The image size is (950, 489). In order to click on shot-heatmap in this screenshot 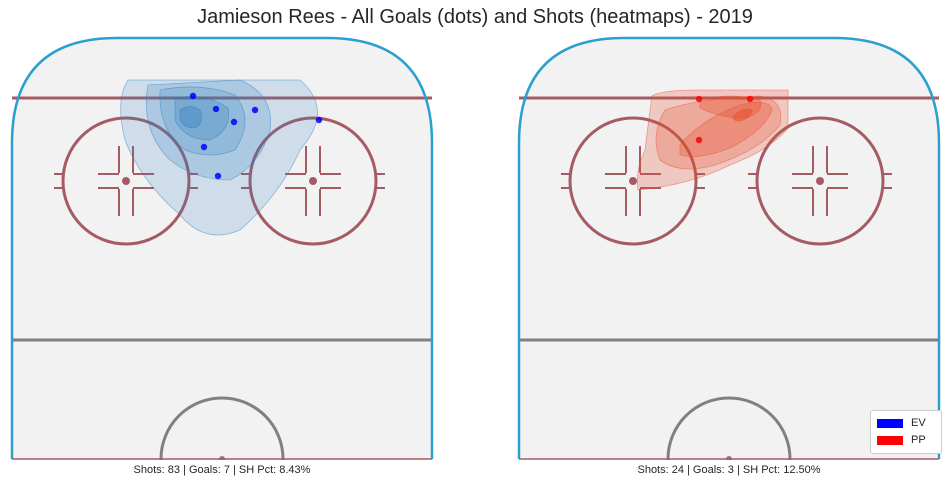, I will do `click(712, 140)`.